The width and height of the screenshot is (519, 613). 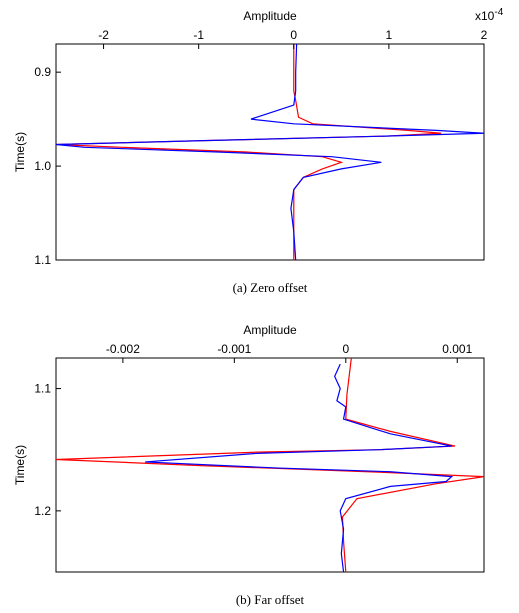 I want to click on x-tick-label: 2, so click(x=484, y=35).